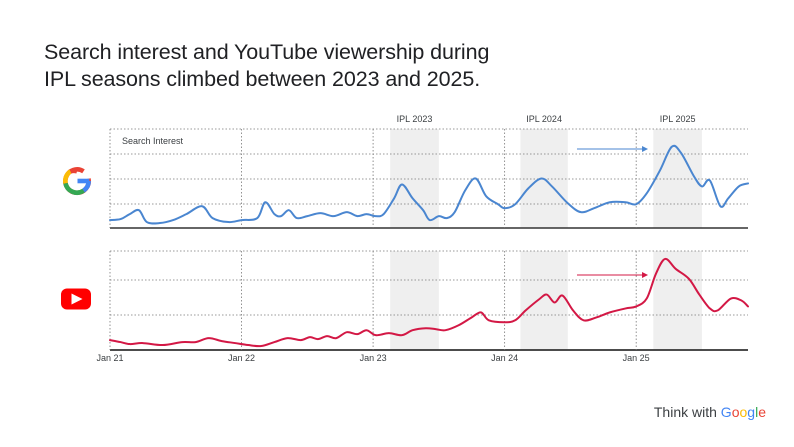  I want to click on think-with-google-footer: Think with Google, so click(710, 412).